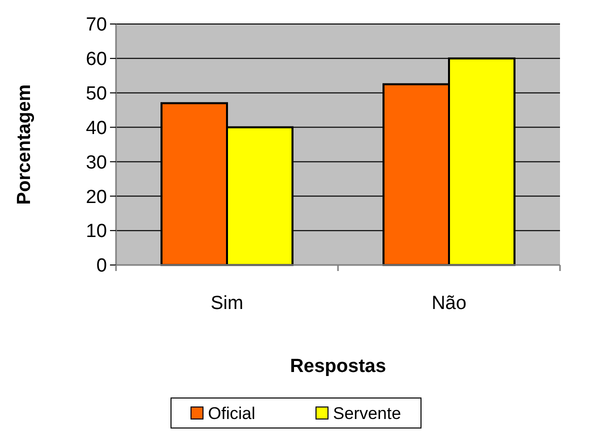 The height and width of the screenshot is (432, 592). I want to click on x-tick-label: Não, so click(449, 303).